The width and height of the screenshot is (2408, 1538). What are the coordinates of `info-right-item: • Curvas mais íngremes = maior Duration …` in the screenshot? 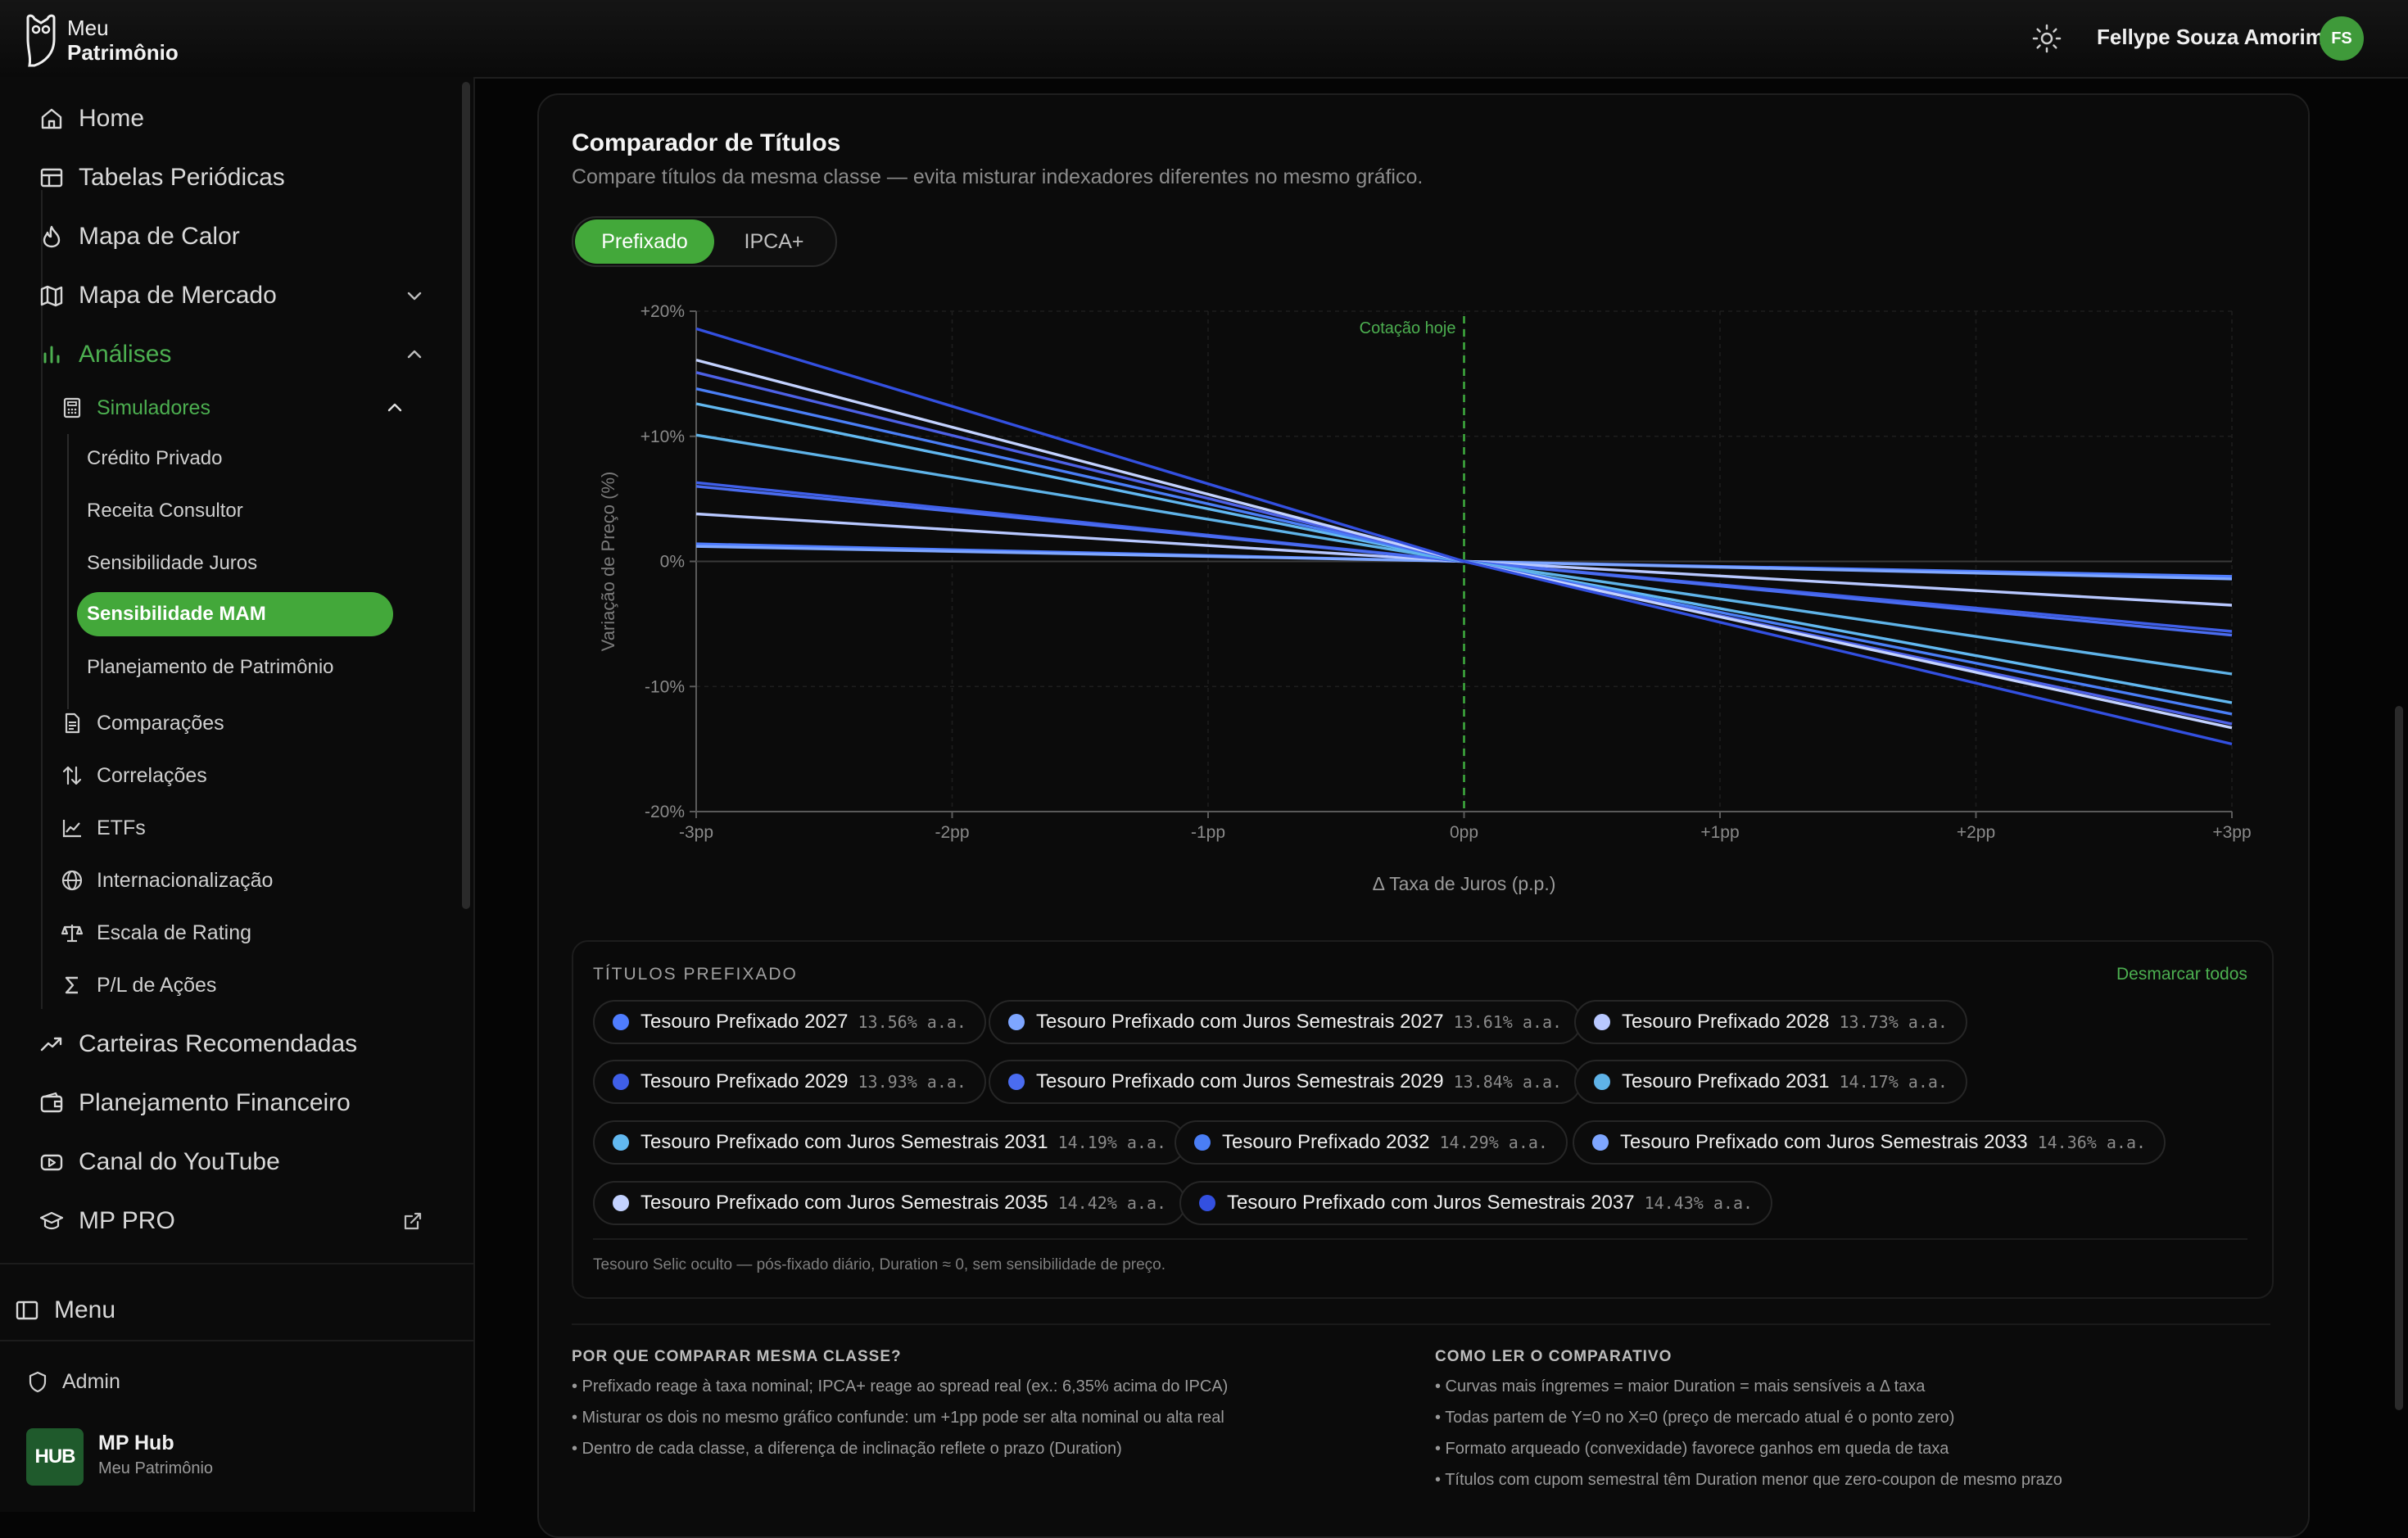 It's located at (1680, 1387).